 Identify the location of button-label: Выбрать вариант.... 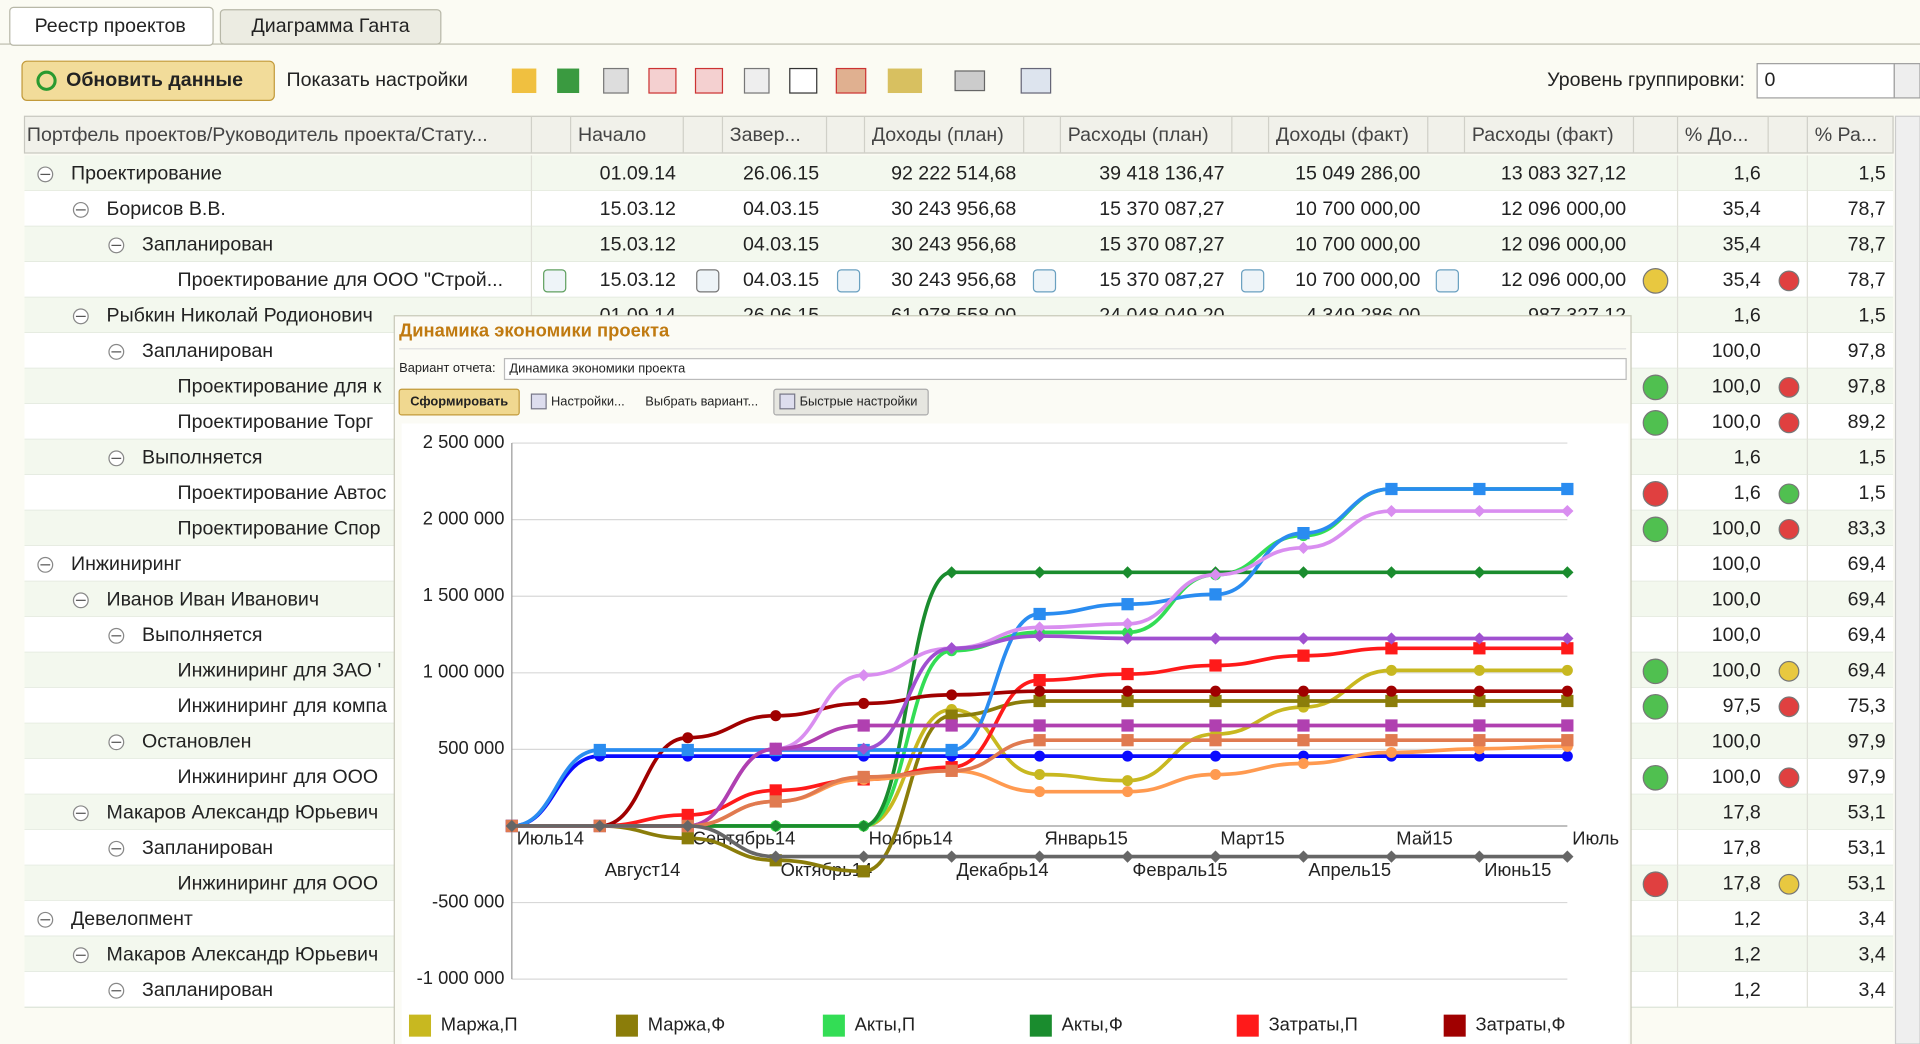
(701, 400).